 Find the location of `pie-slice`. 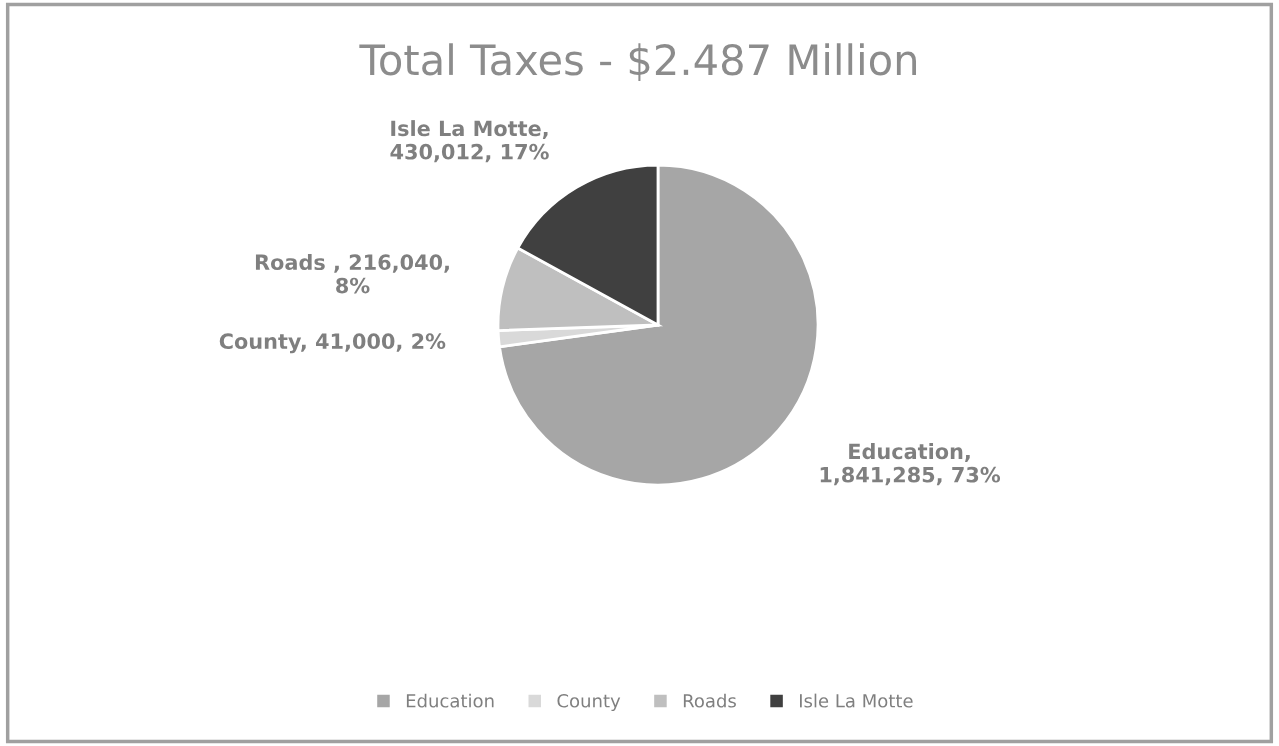

pie-slice is located at coordinates (659, 325).